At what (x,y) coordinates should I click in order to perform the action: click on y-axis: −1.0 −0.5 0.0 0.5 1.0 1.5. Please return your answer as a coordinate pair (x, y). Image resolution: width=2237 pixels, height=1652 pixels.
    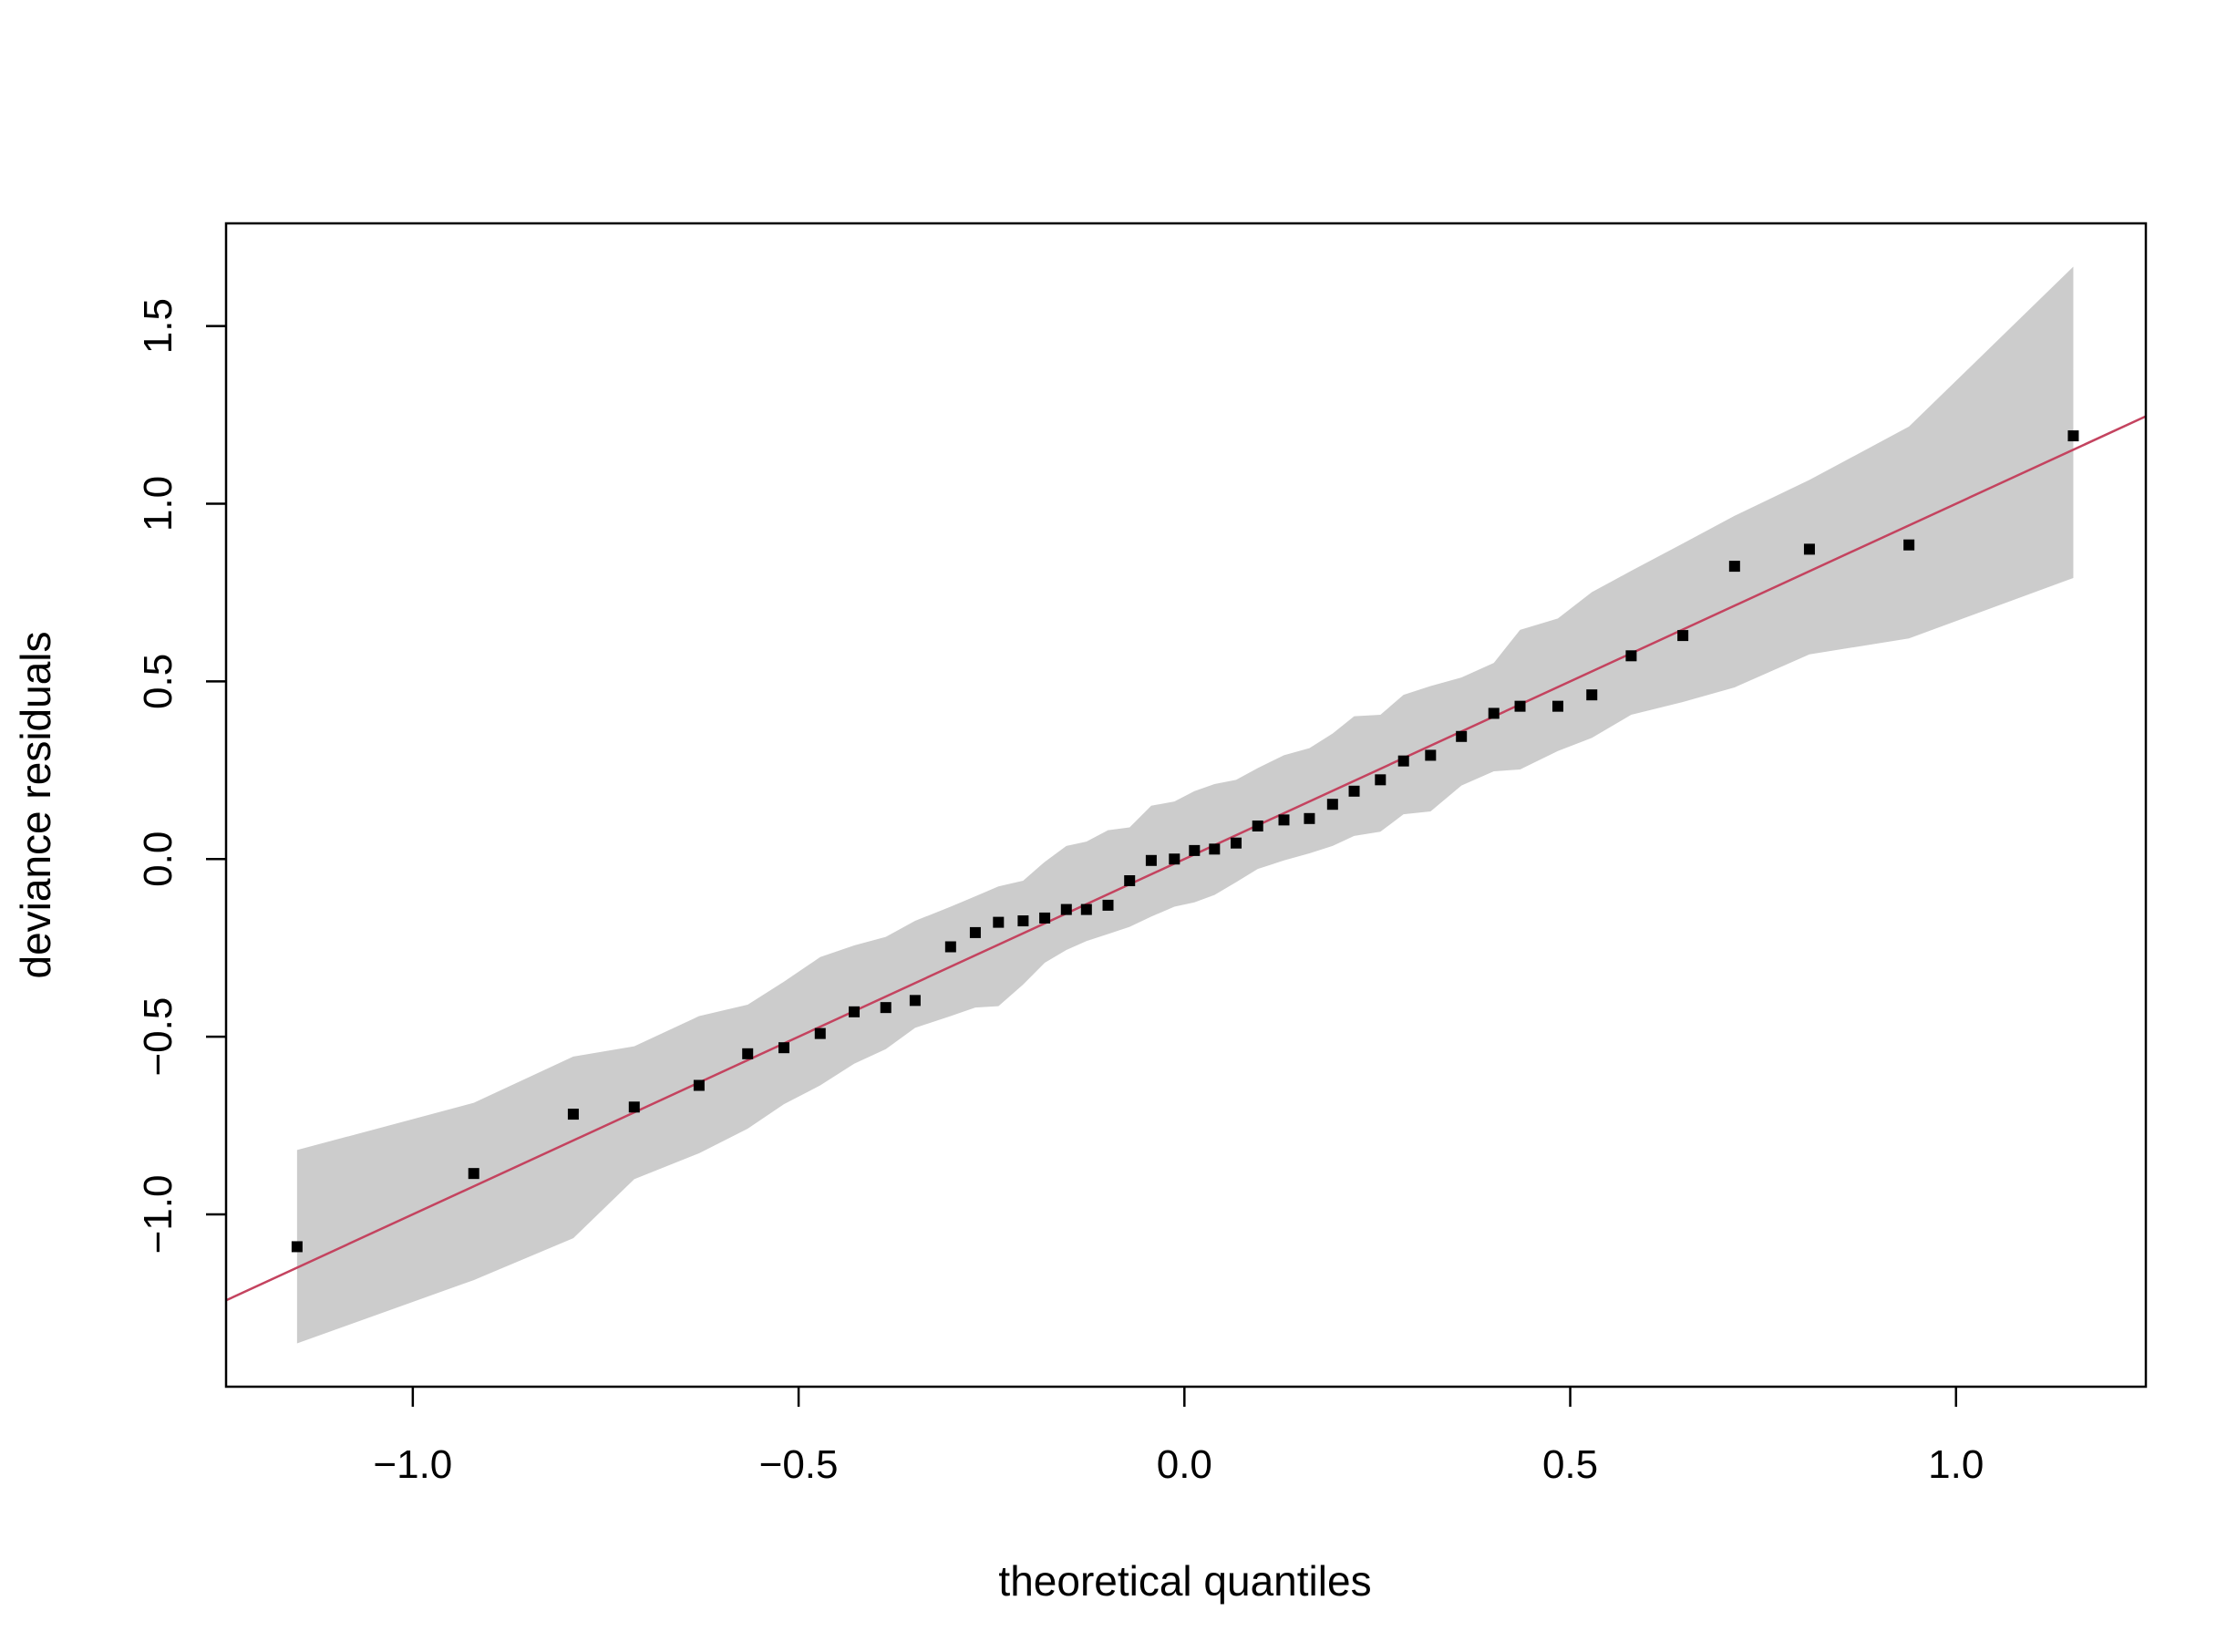
    Looking at the image, I should click on (181, 776).